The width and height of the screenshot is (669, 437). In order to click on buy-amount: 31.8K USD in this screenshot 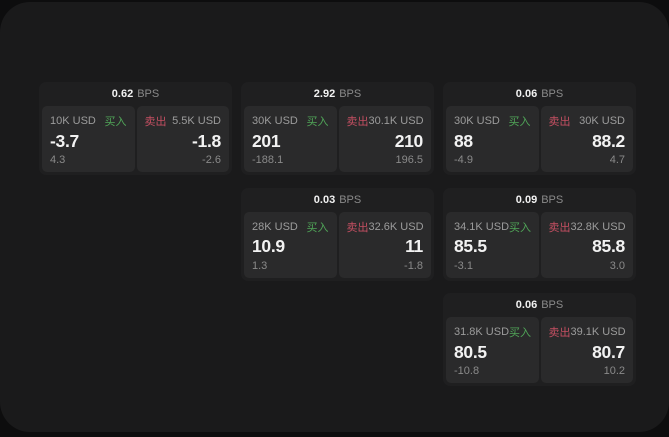, I will do `click(482, 332)`.